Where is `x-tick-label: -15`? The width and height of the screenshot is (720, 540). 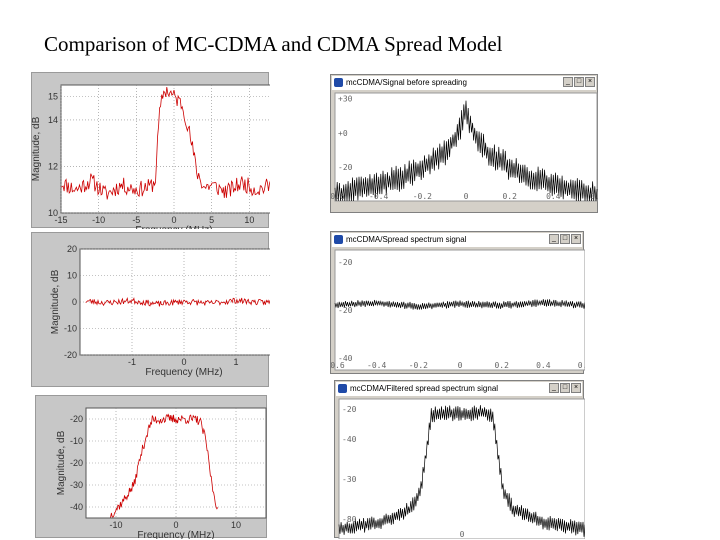
x-tick-label: -15 is located at coordinates (60, 220).